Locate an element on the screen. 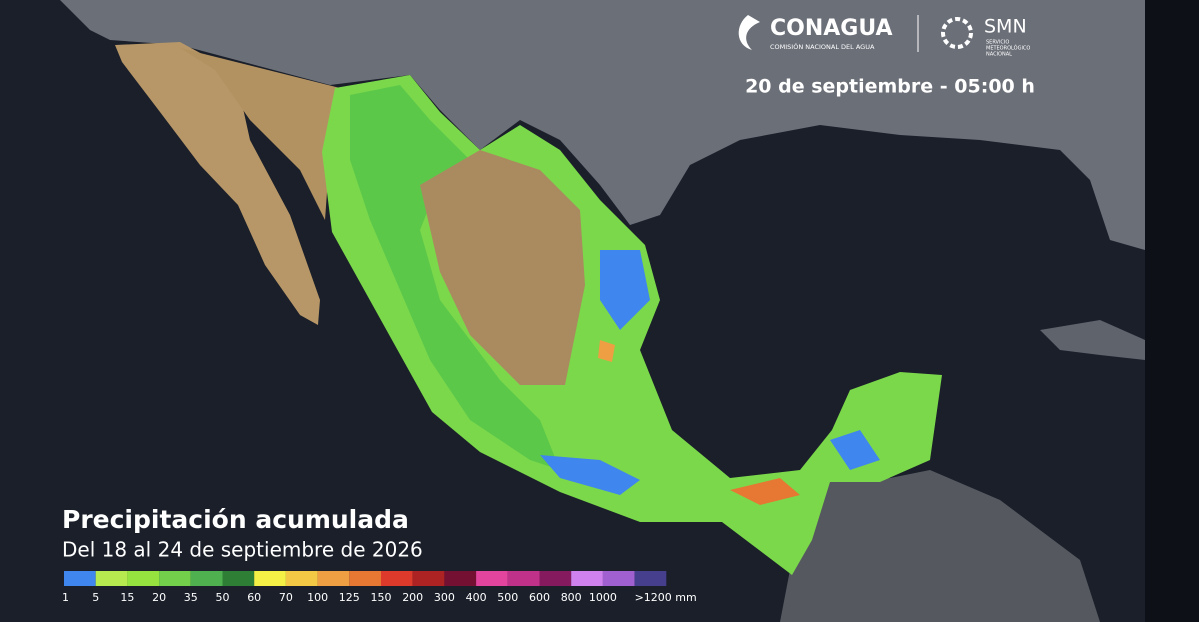 This screenshot has height=622, width=1199. legend-label: 35 is located at coordinates (191, 597).